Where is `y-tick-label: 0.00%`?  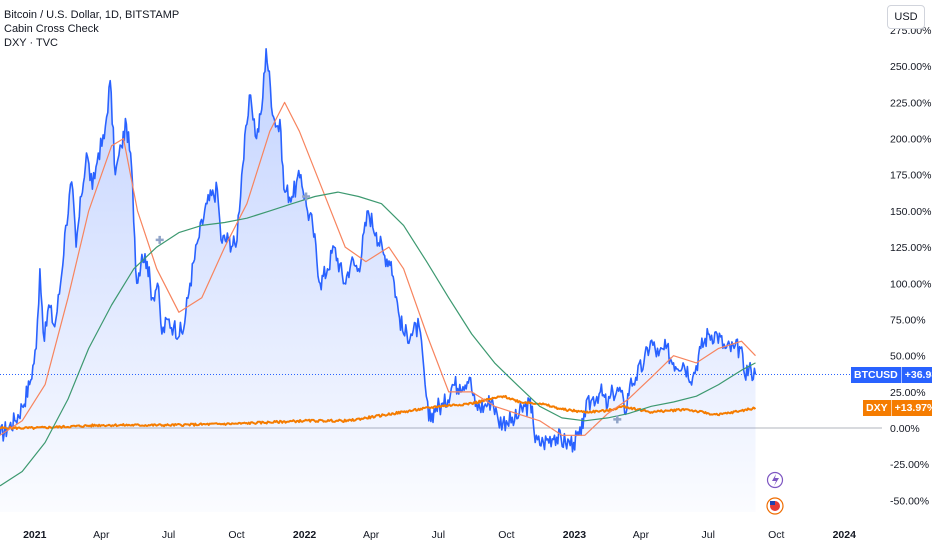
y-tick-label: 0.00% is located at coordinates (905, 429).